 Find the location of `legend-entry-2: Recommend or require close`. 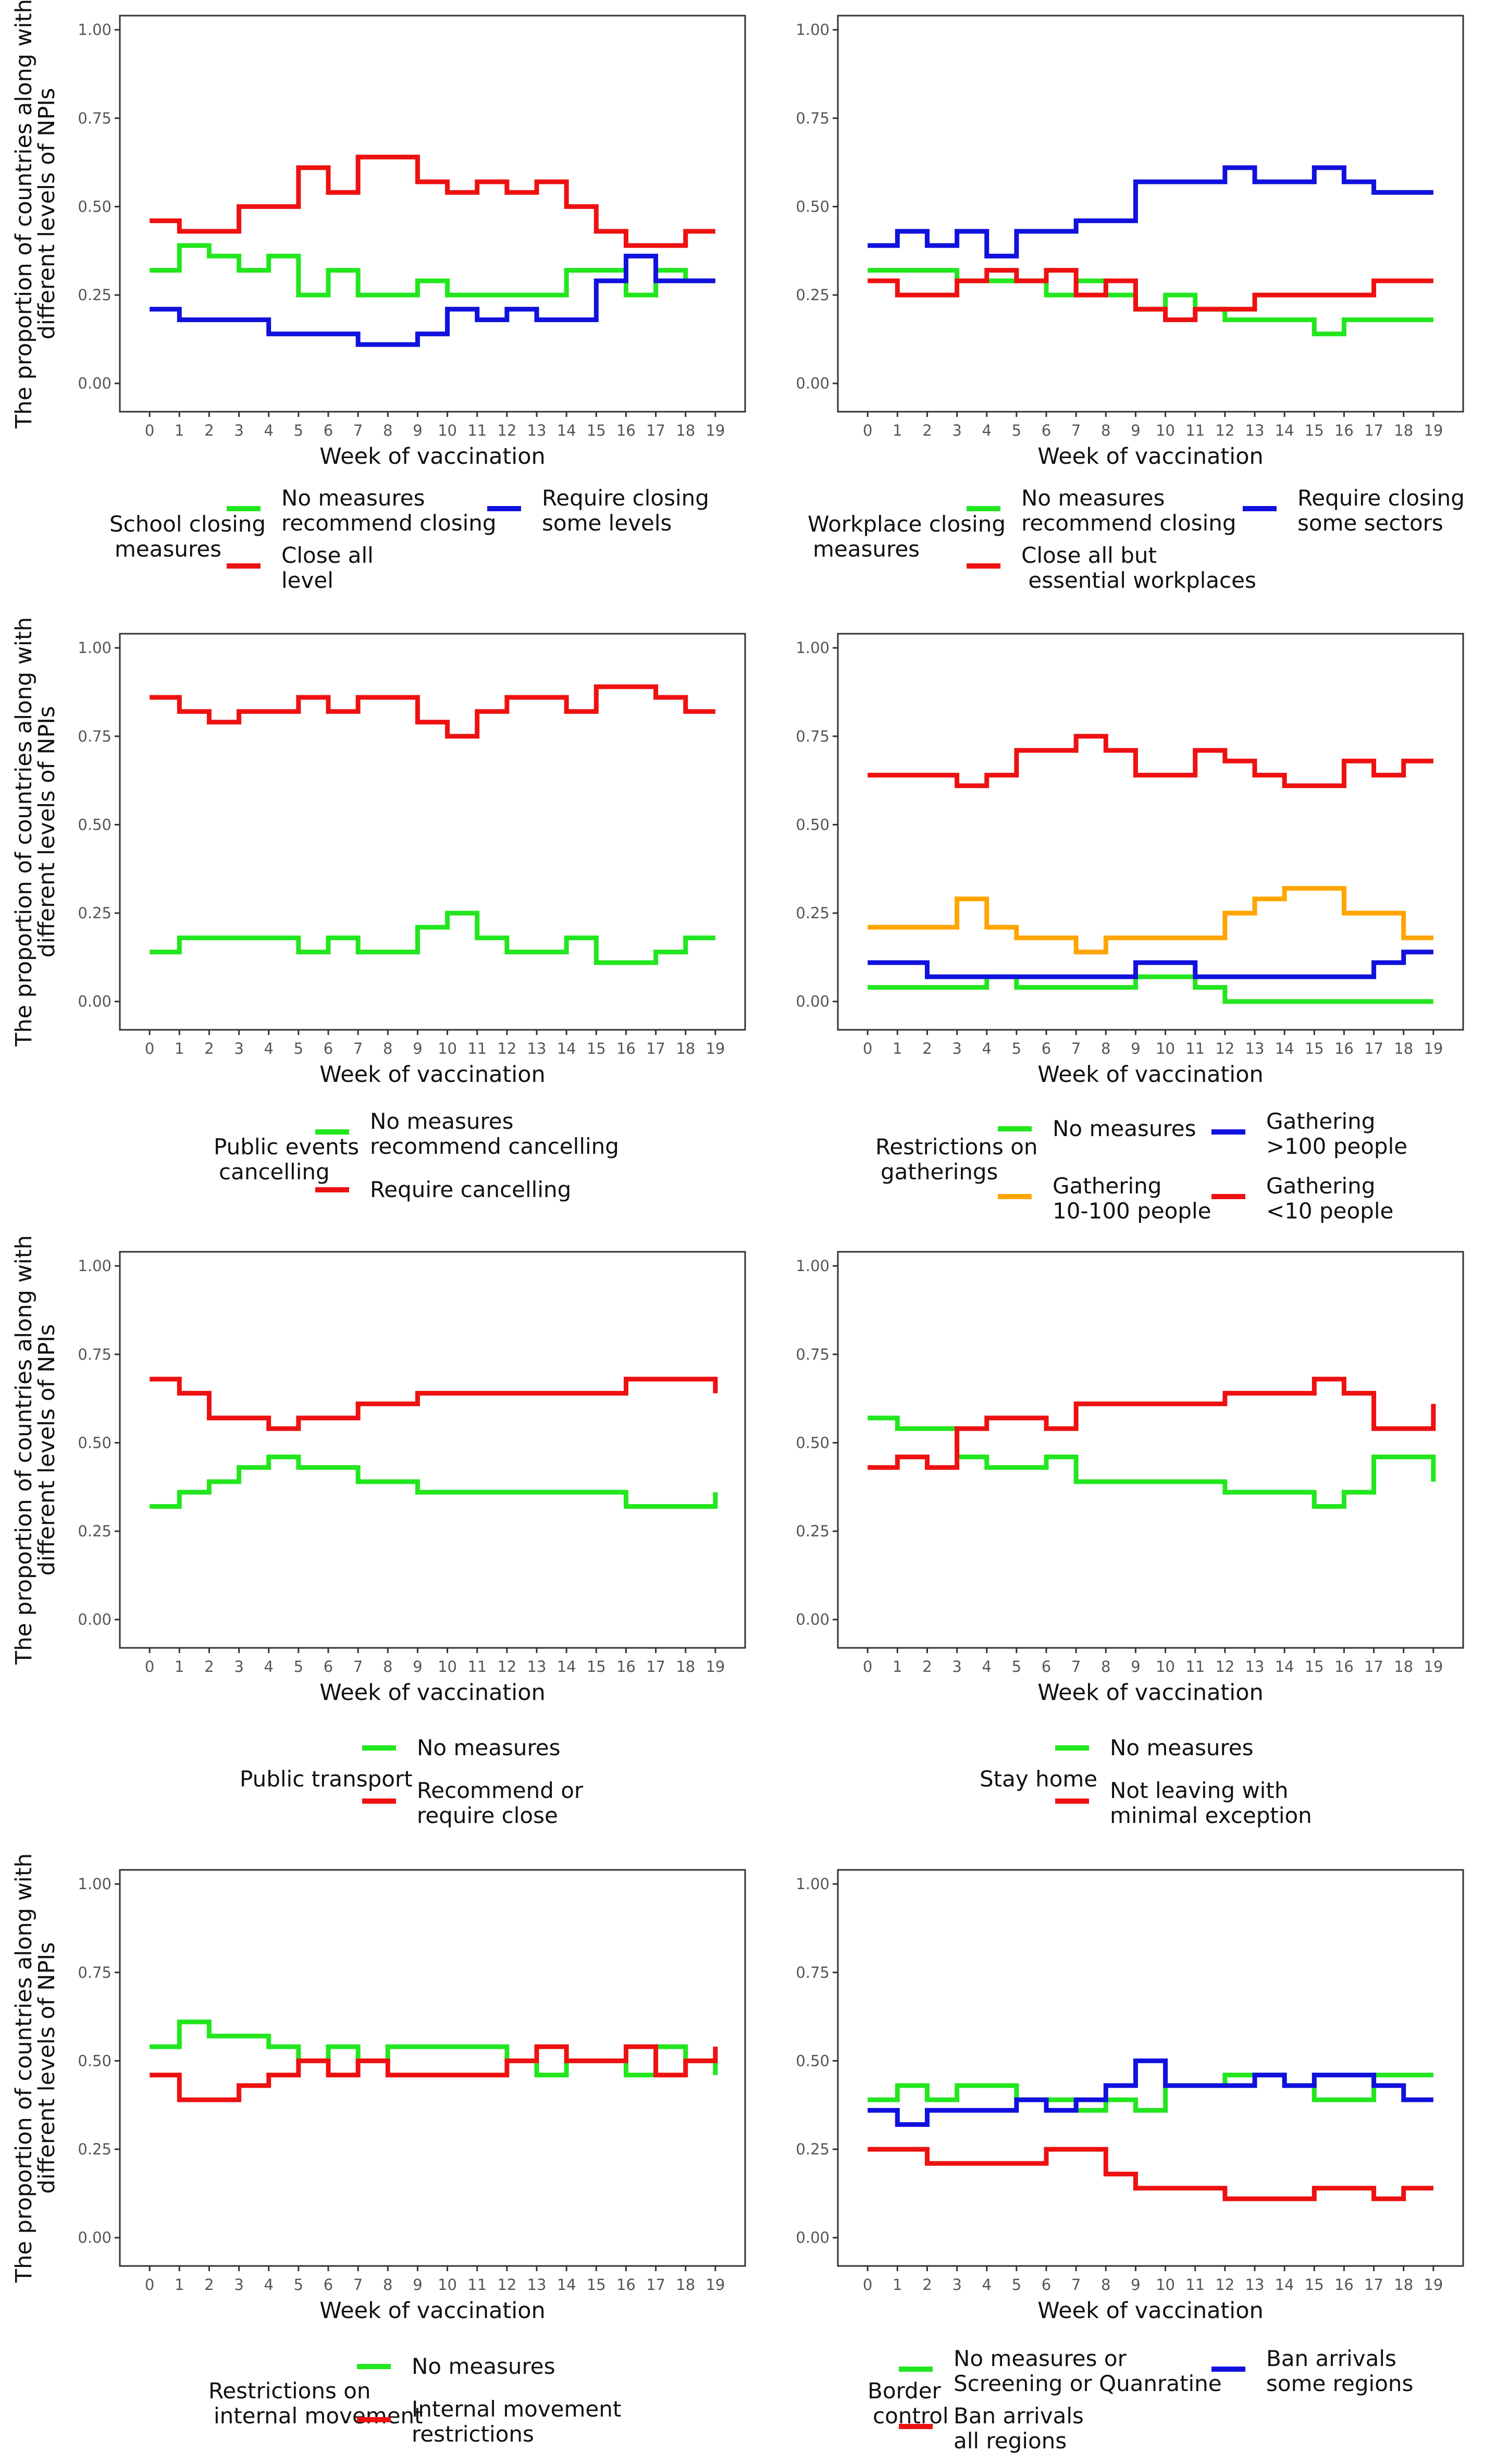

legend-entry-2: Recommend or require close is located at coordinates (501, 1803).